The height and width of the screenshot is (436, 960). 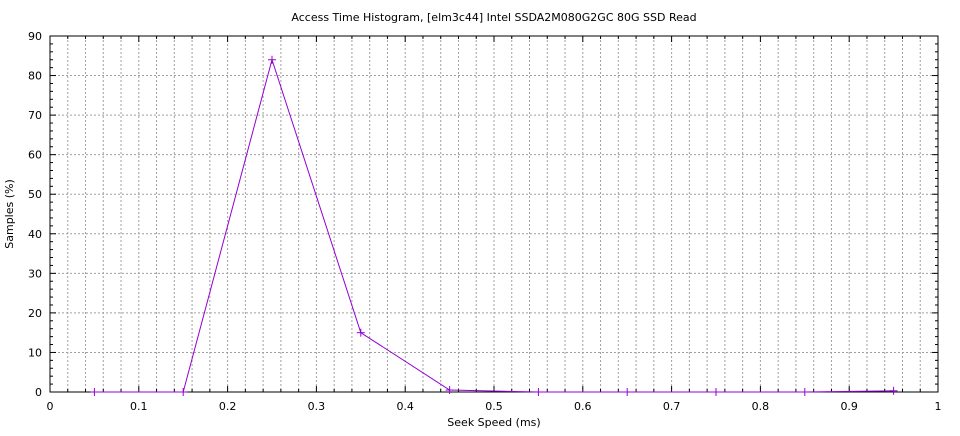 I want to click on x-tick-label: 0.4, so click(x=405, y=406).